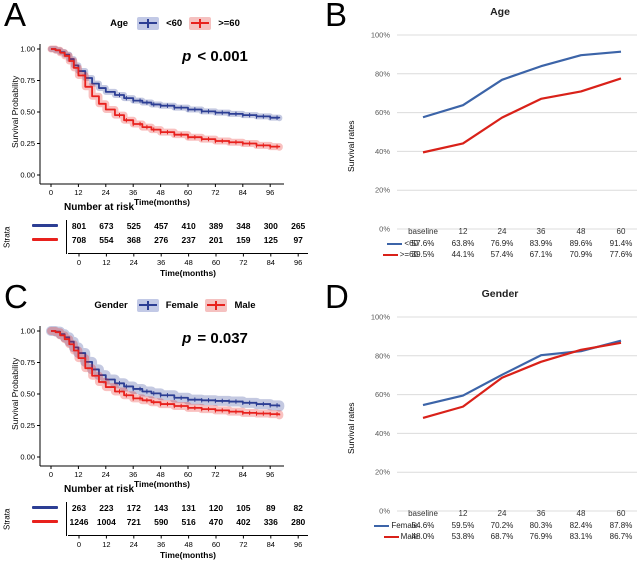 Image resolution: width=639 pixels, height=562 pixels. Describe the element at coordinates (270, 522) in the screenshot. I see `risk-value: 336` at that location.